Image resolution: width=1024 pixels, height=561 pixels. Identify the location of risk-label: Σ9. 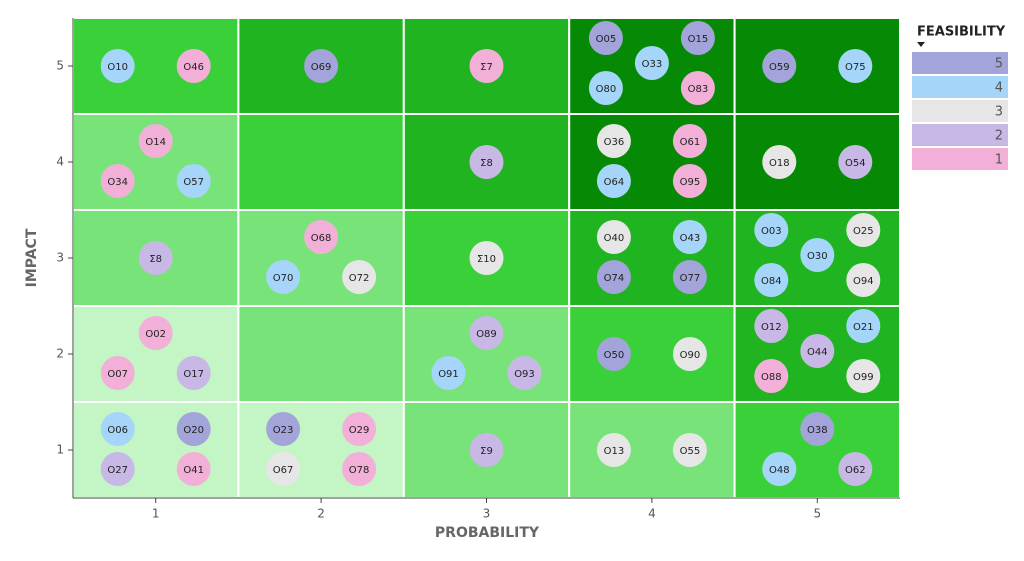
(486, 451).